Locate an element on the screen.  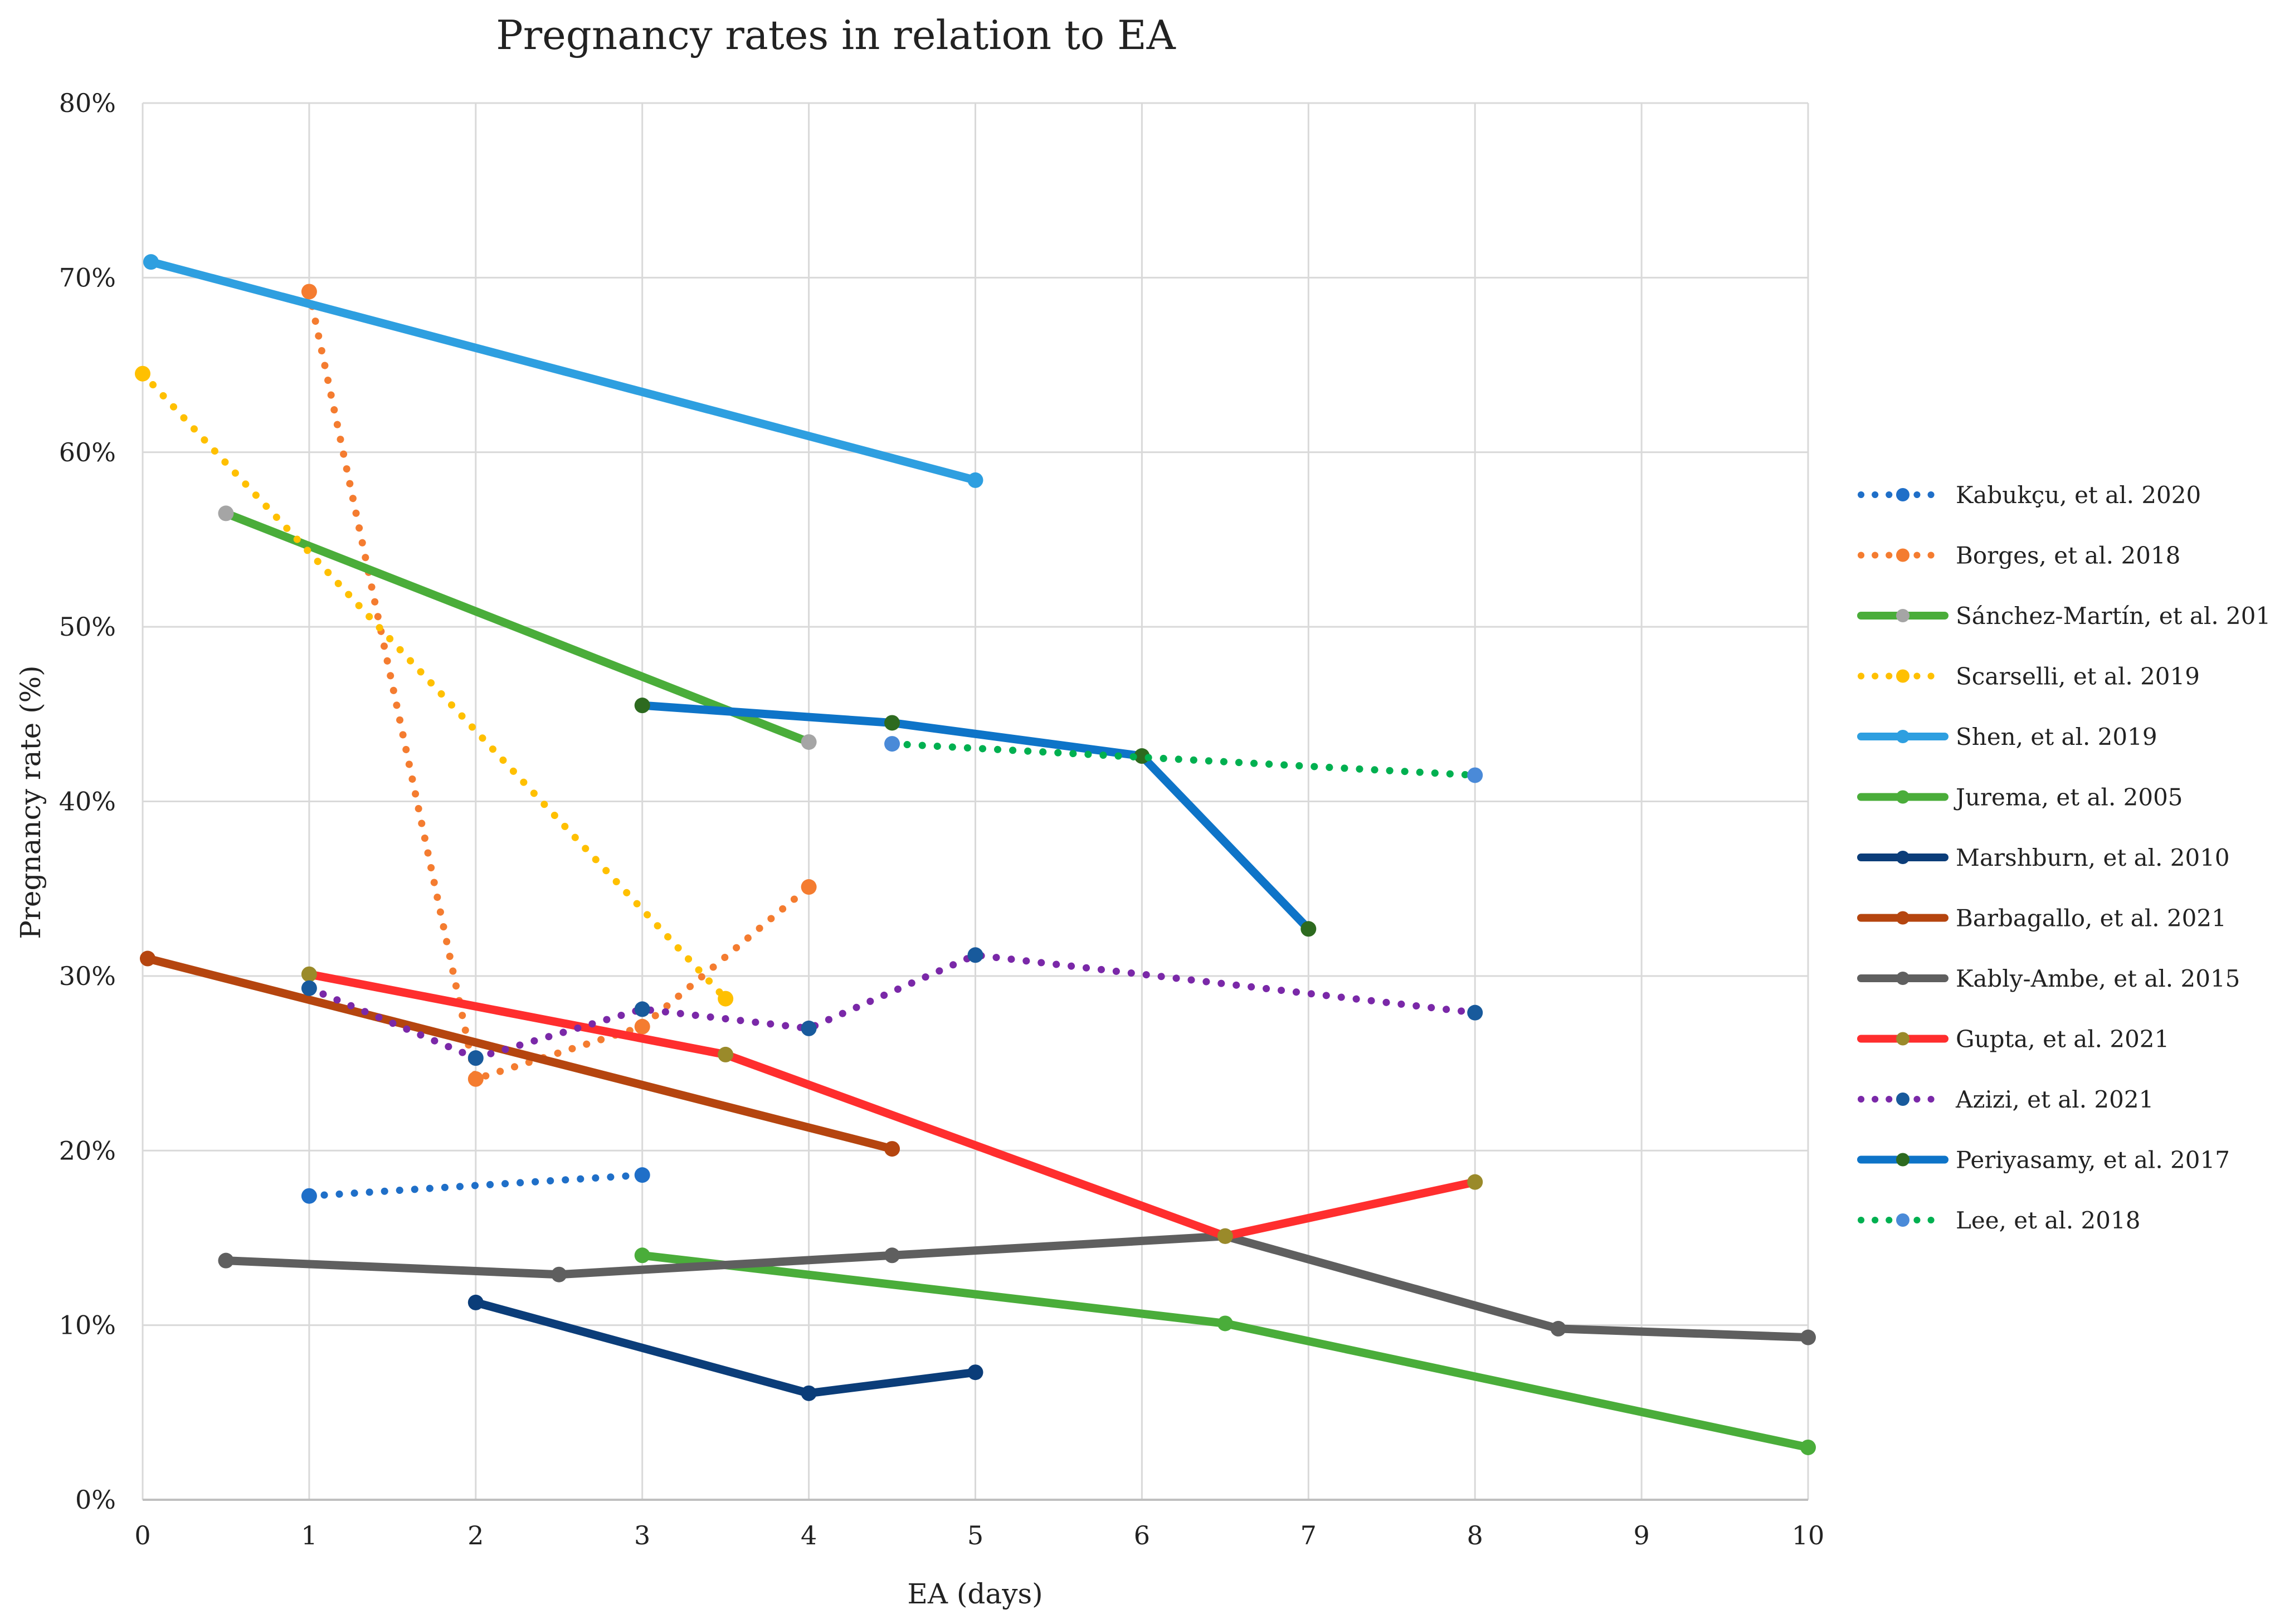
x-tick-label: 4 is located at coordinates (809, 1535).